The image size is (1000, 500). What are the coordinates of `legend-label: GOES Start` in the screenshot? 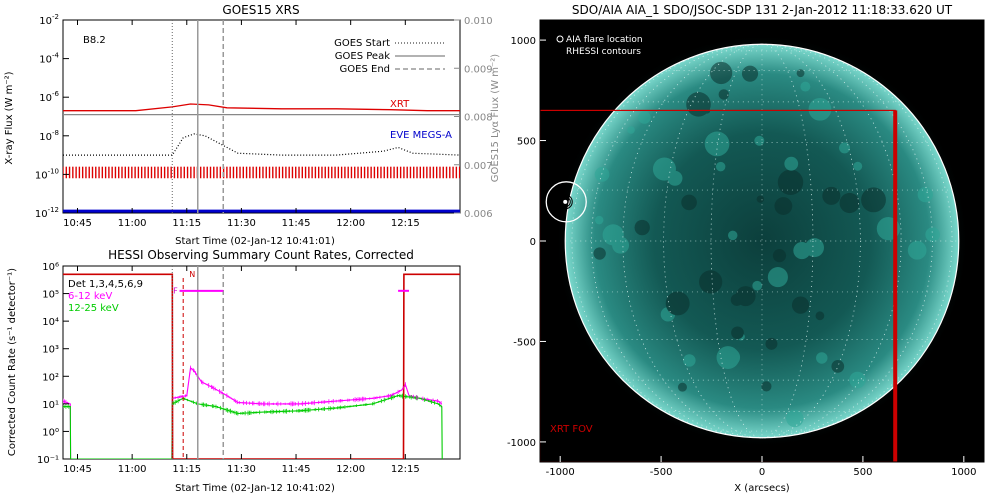 It's located at (362, 43).